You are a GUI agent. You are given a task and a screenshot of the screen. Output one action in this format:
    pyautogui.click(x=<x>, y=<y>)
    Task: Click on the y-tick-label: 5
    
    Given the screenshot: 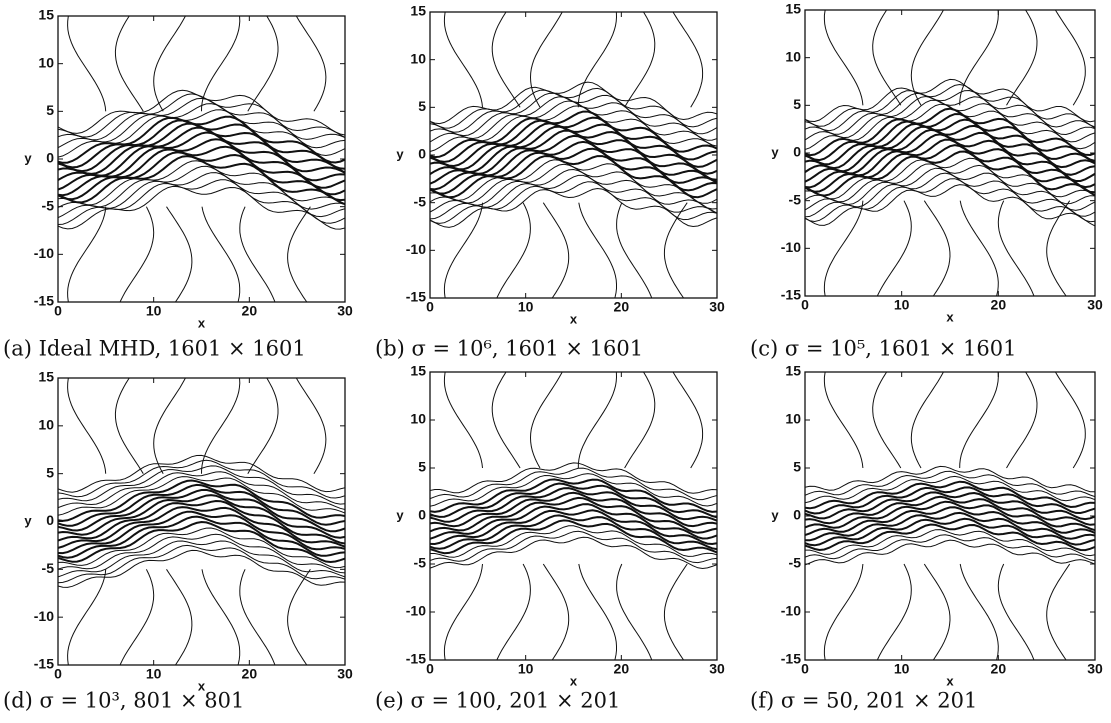 What is the action you would take?
    pyautogui.click(x=50, y=110)
    